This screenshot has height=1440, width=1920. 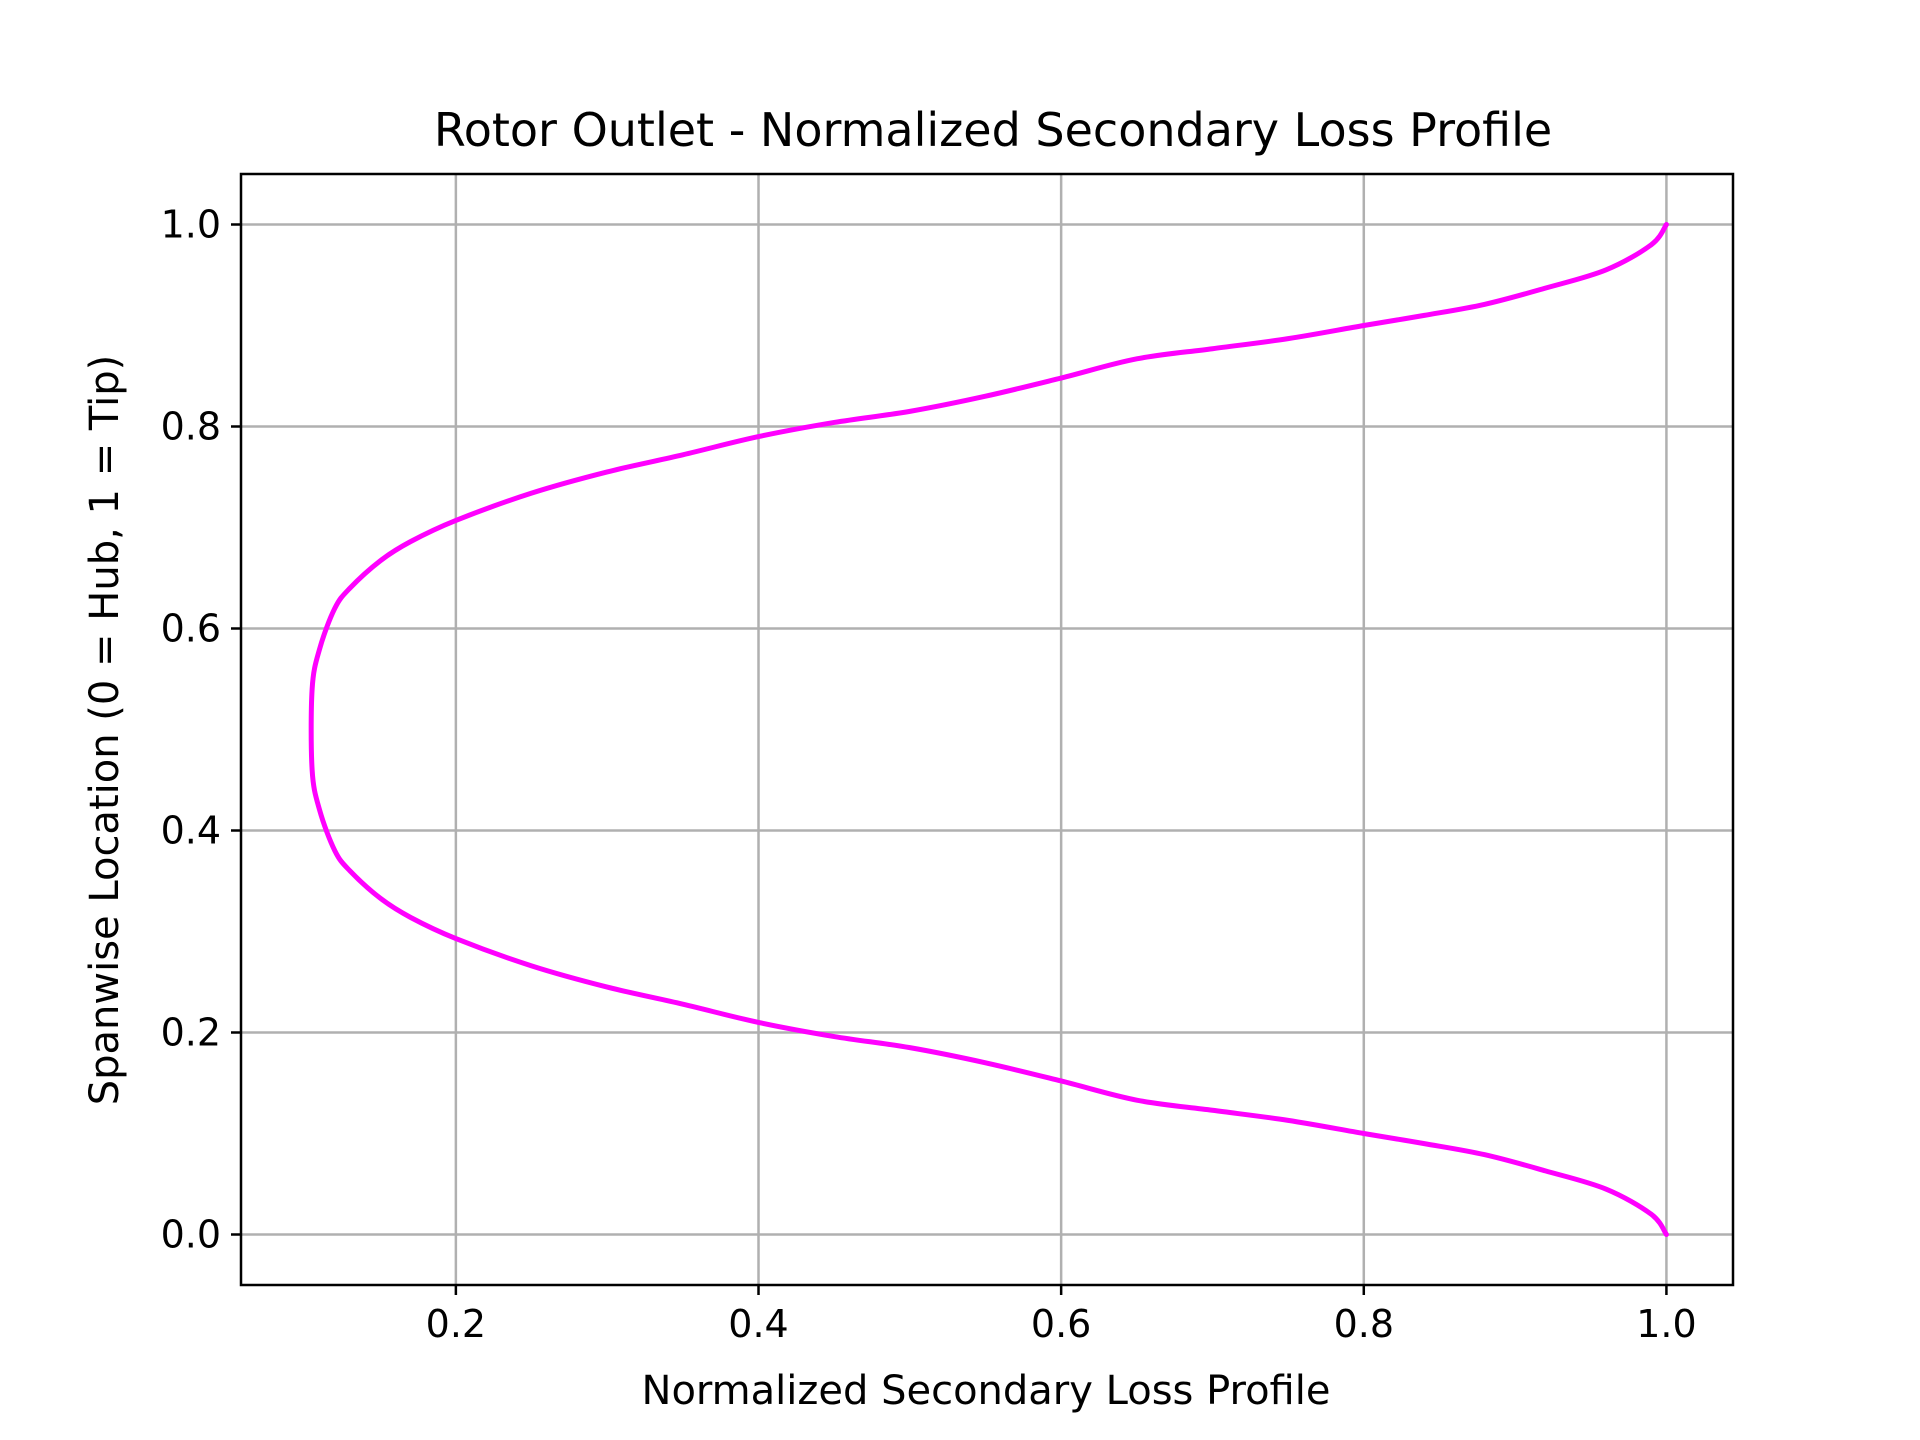 I want to click on x-tick-label: 0.6, so click(x=1061, y=1324).